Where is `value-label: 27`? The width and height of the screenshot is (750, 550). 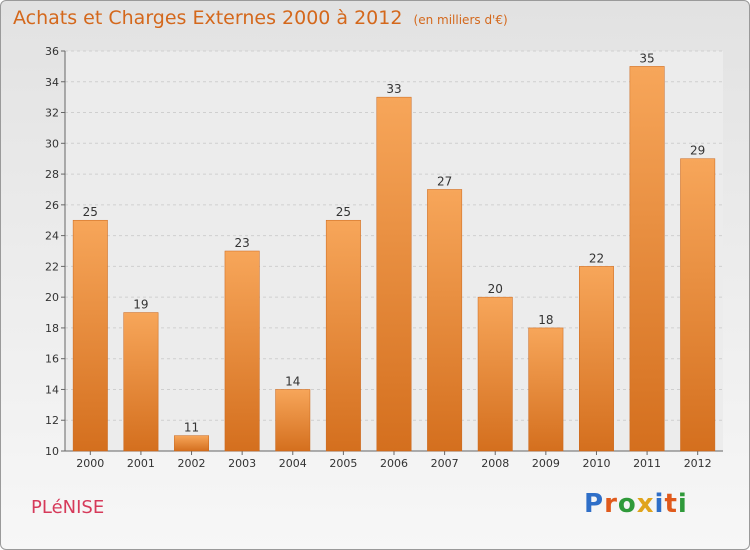 value-label: 27 is located at coordinates (444, 181).